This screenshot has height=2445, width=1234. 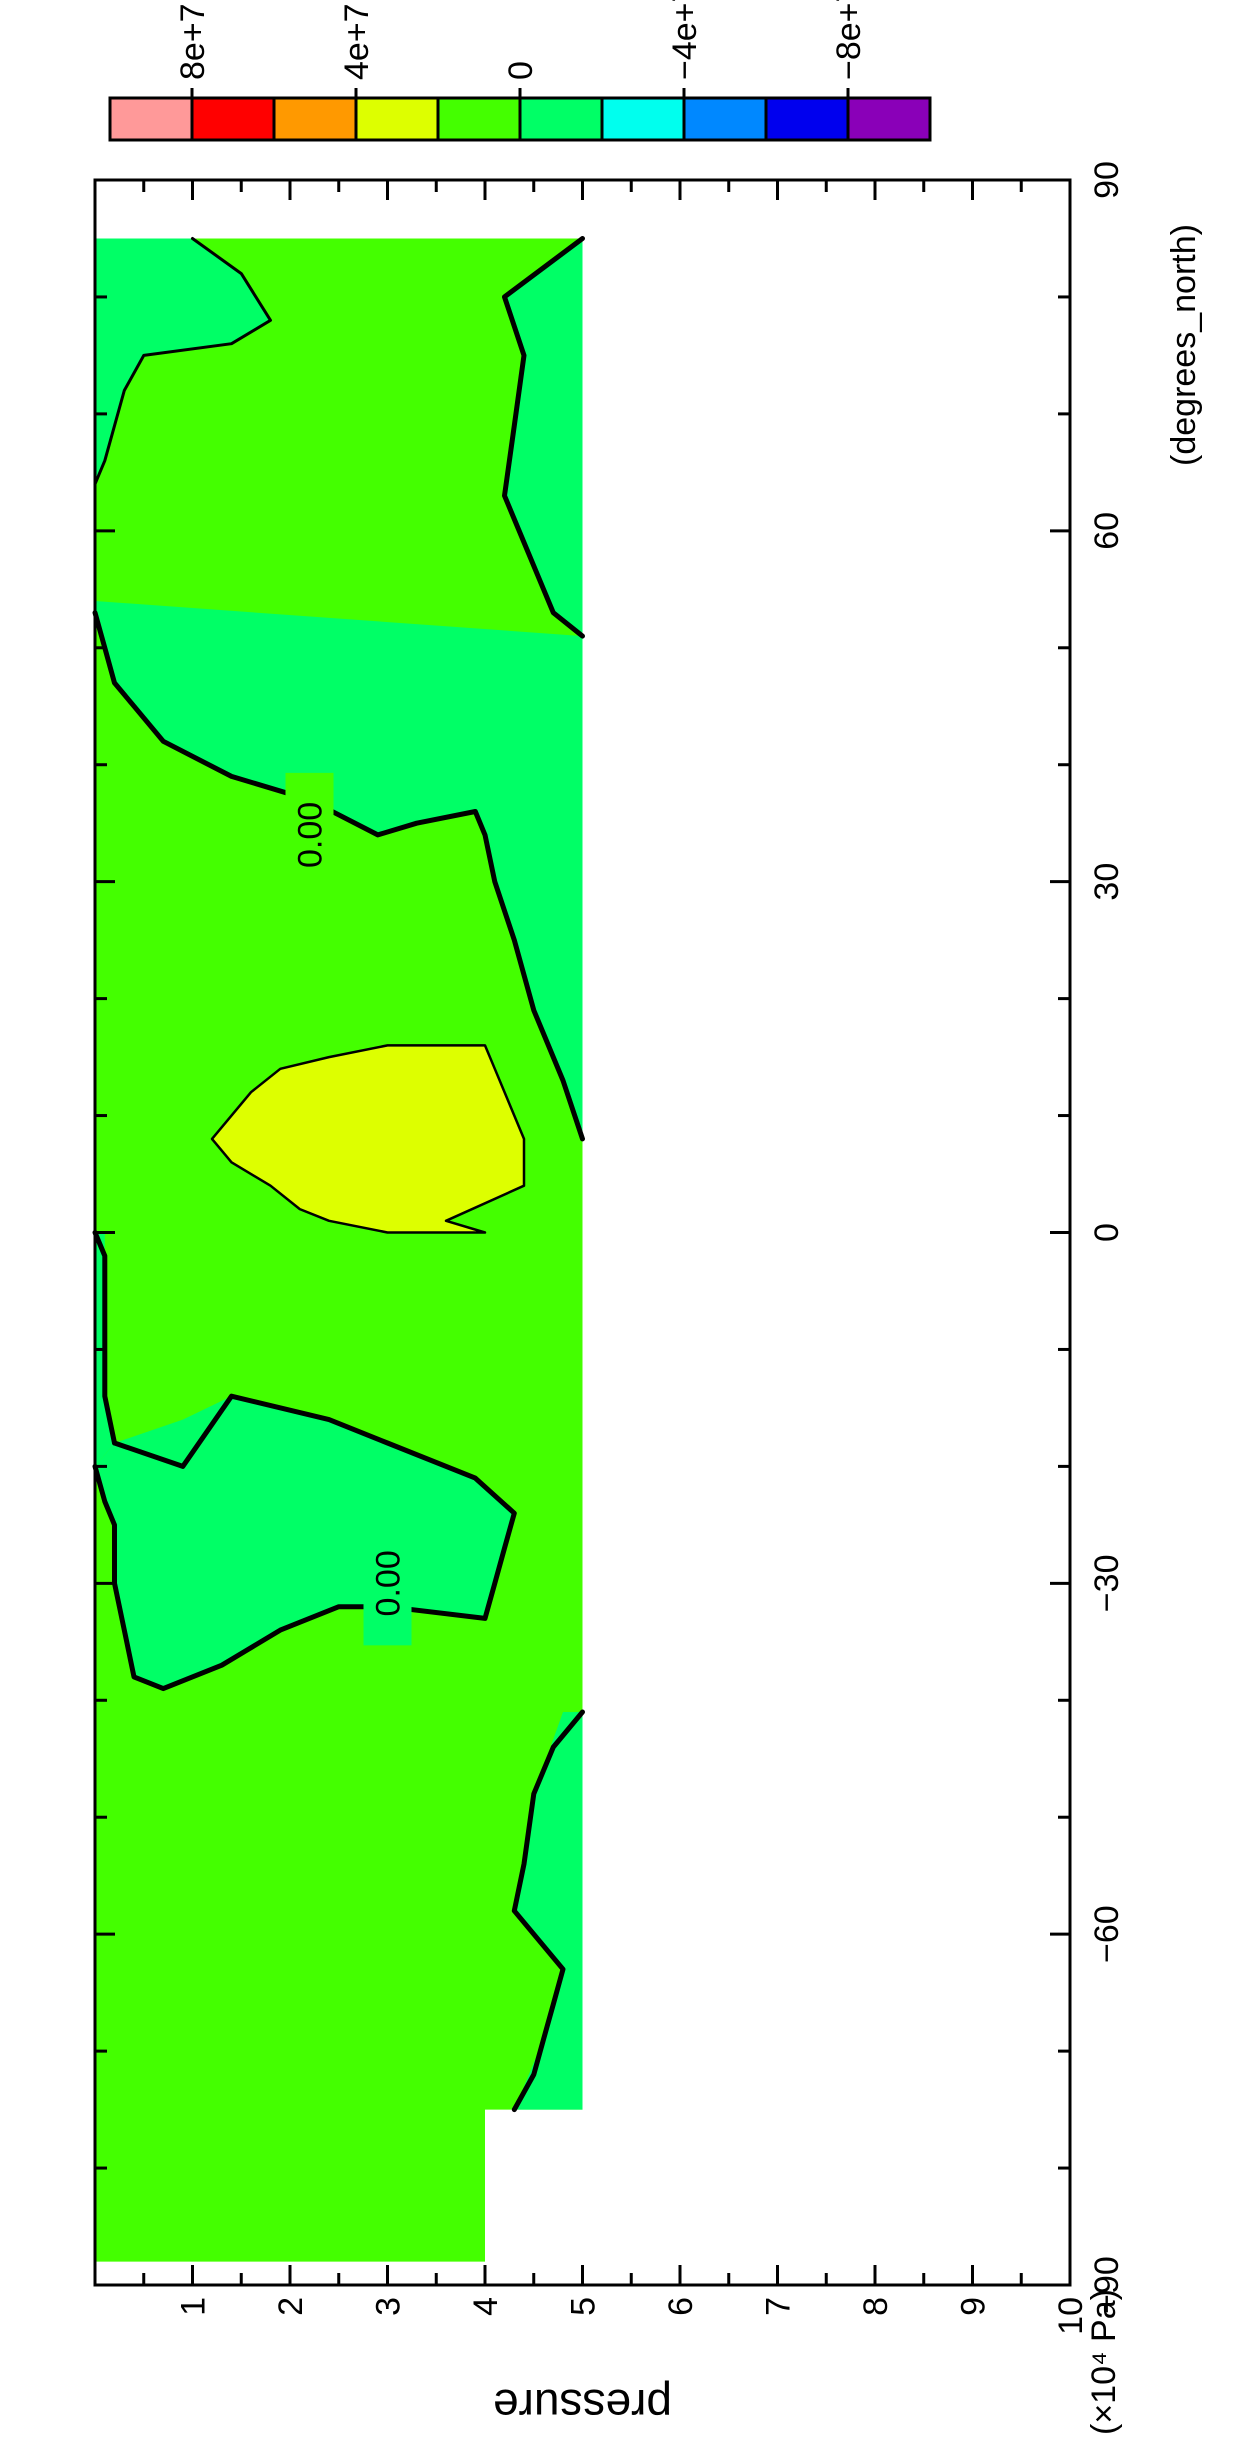 I want to click on y-tick-label: 8, so click(x=876, y=2306).